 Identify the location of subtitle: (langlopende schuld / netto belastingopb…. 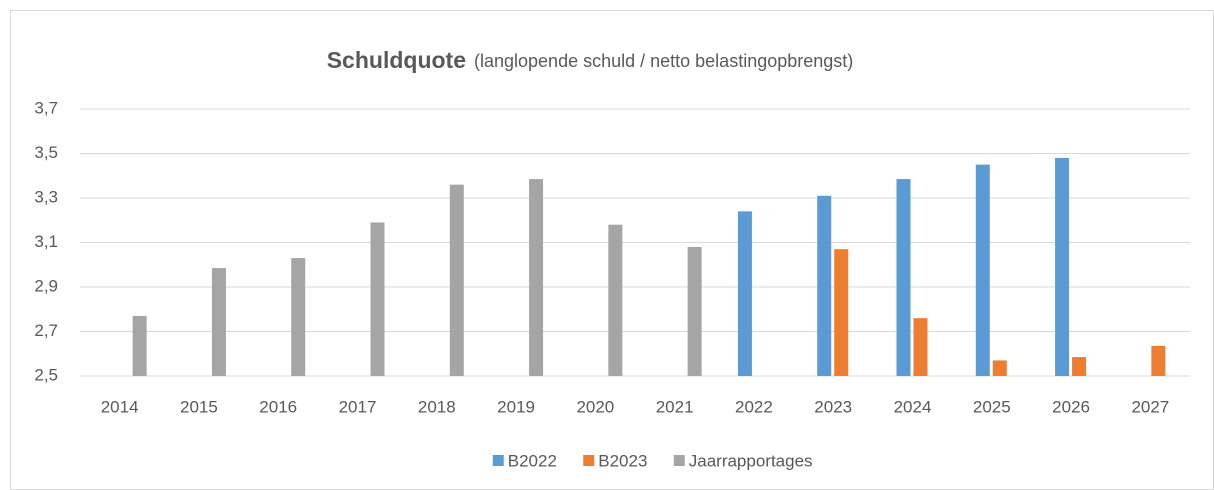
(663, 61).